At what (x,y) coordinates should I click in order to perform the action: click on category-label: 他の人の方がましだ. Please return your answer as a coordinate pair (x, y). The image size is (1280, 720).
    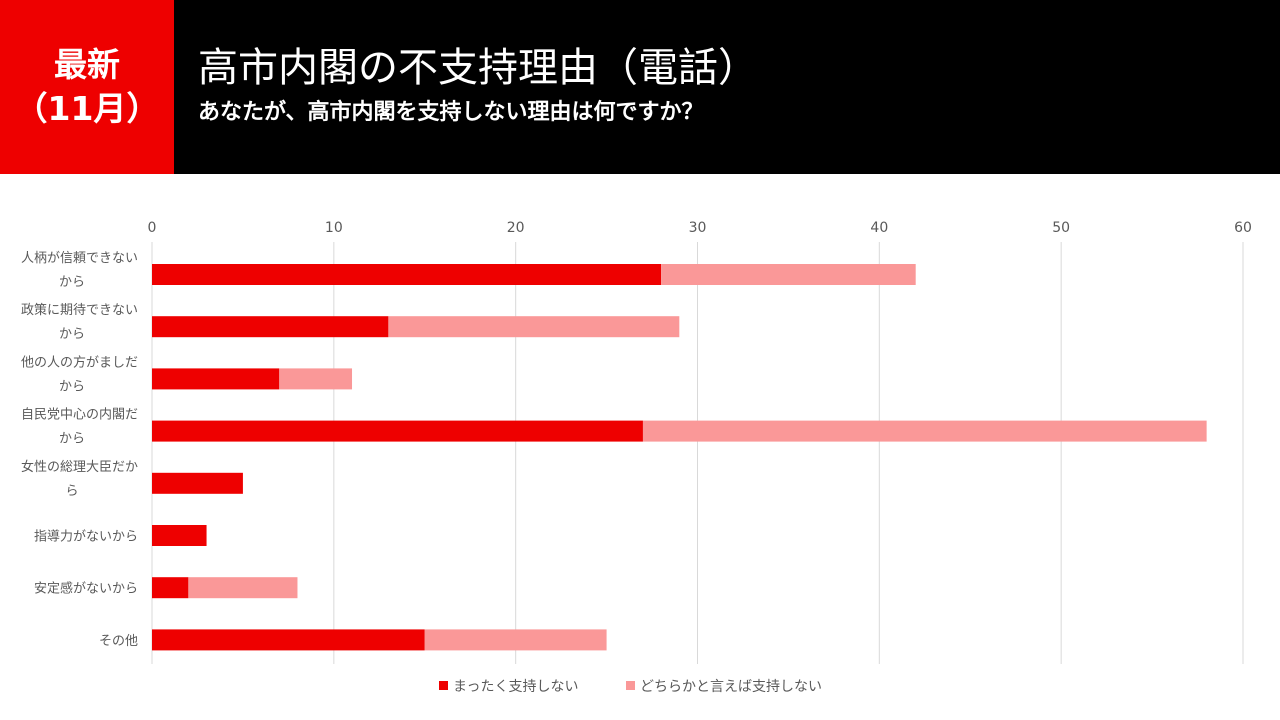
    Looking at the image, I should click on (79, 362).